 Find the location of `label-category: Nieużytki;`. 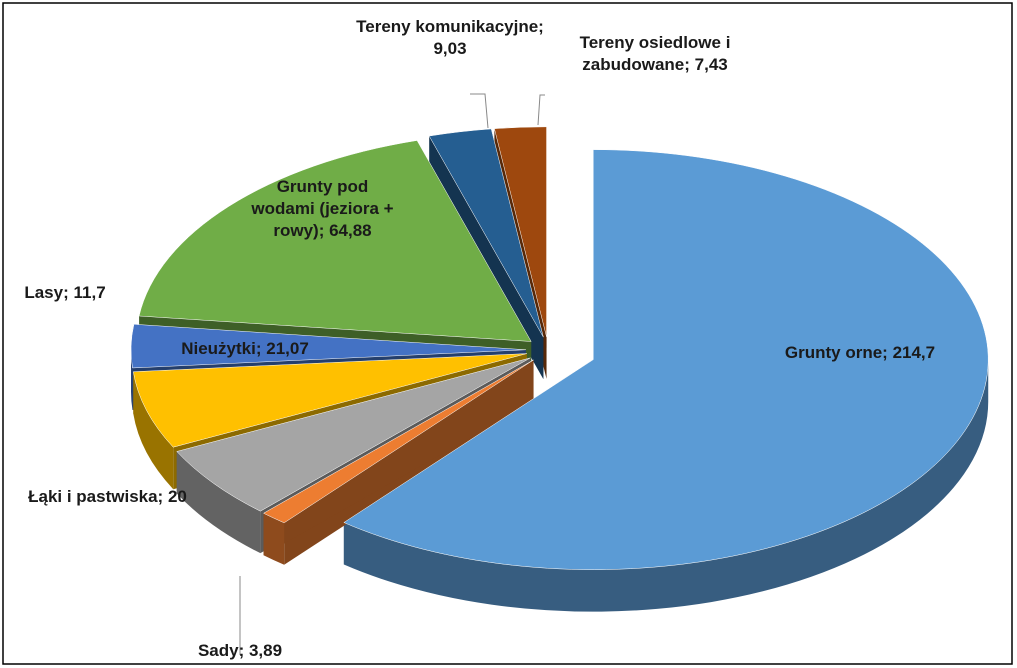

label-category: Nieużytki; is located at coordinates (221, 348).